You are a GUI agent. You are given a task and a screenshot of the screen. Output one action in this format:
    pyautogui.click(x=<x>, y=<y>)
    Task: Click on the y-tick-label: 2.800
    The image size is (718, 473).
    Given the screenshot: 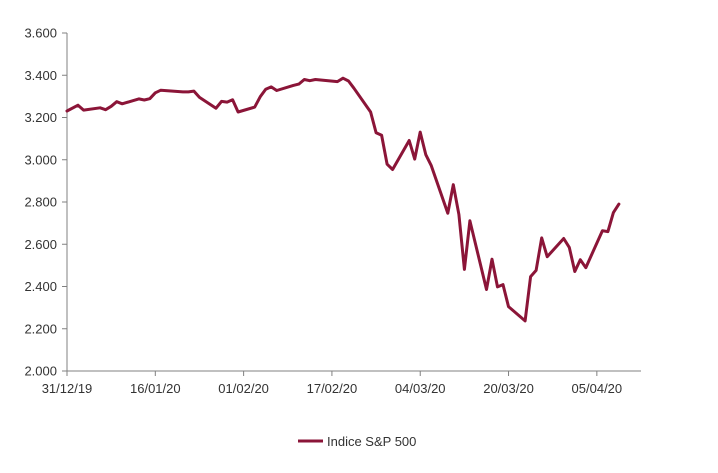 What is the action you would take?
    pyautogui.click(x=40, y=202)
    